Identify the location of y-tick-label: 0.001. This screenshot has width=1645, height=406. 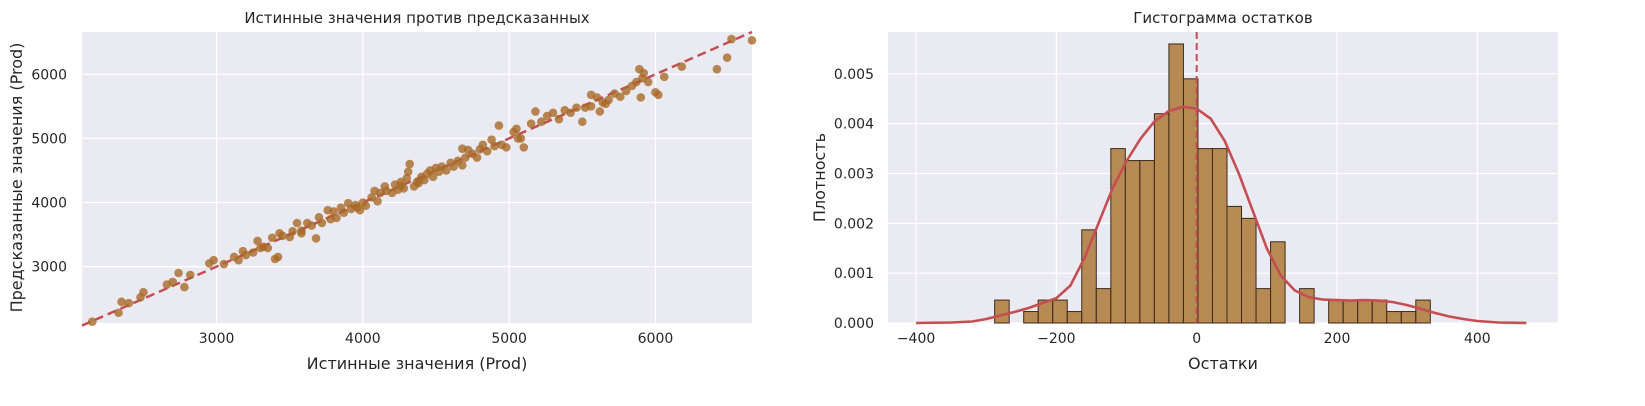
(854, 274).